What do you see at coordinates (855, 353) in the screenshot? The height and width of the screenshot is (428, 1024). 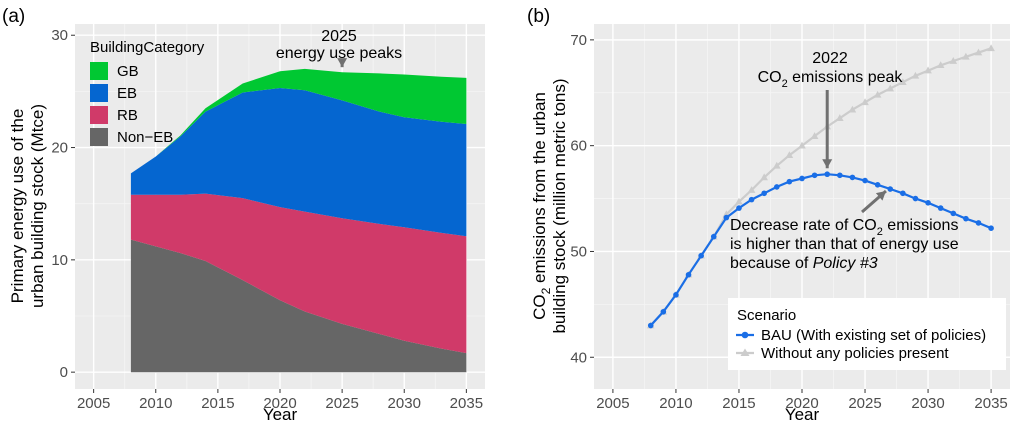 I see `legend-label-no-policy: Without any policies present` at bounding box center [855, 353].